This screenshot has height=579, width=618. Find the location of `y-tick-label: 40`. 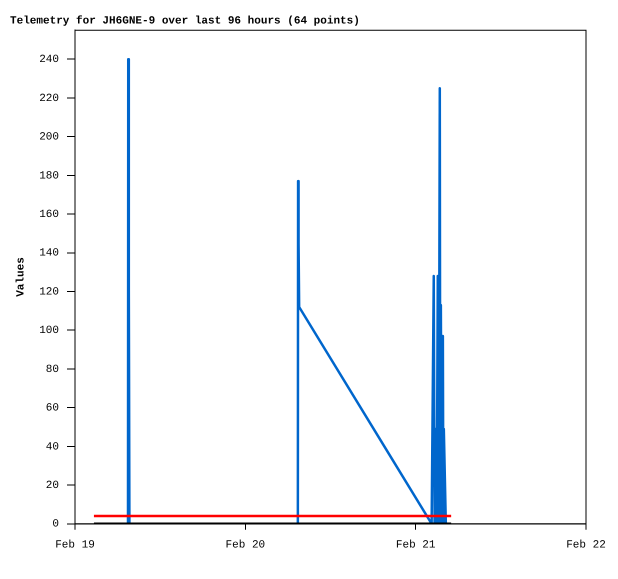

y-tick-label: 40 is located at coordinates (53, 447).